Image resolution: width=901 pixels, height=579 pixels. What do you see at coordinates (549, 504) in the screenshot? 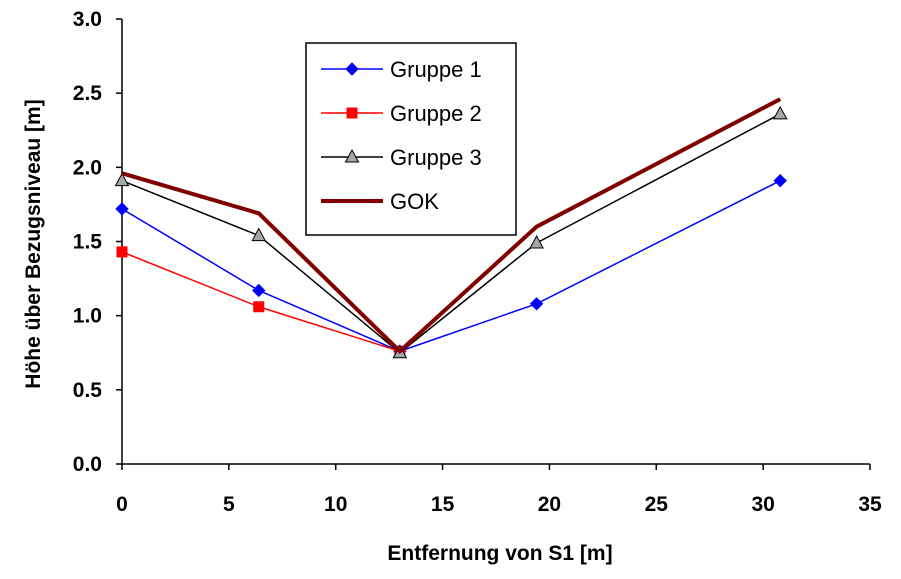
I see `x-tick-label: 20` at bounding box center [549, 504].